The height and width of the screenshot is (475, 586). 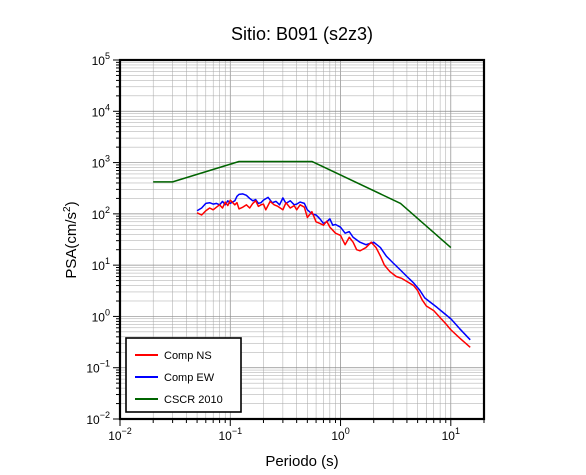 I want to click on legend-label-comp-ew: Comp EW, so click(x=189, y=378).